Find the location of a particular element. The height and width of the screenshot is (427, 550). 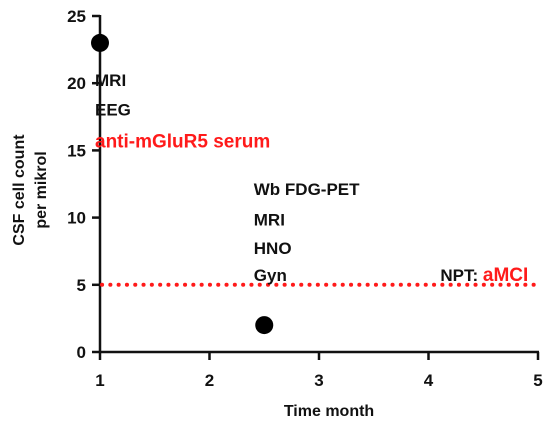

annotation-b4: Gyn is located at coordinates (270, 275).